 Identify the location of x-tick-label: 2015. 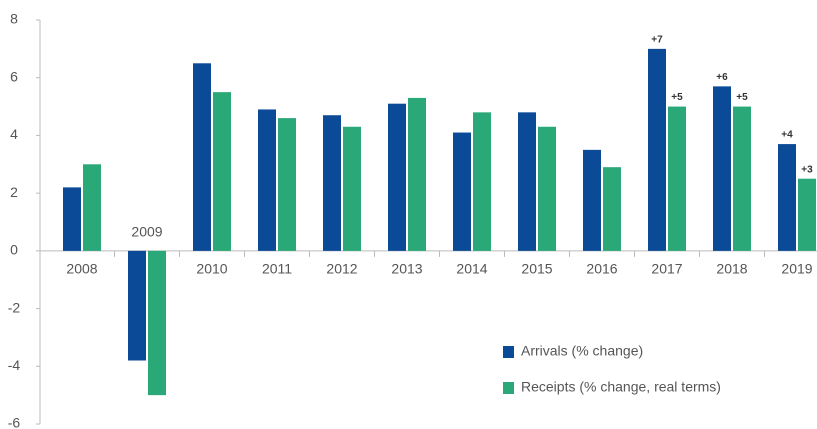
(536, 269).